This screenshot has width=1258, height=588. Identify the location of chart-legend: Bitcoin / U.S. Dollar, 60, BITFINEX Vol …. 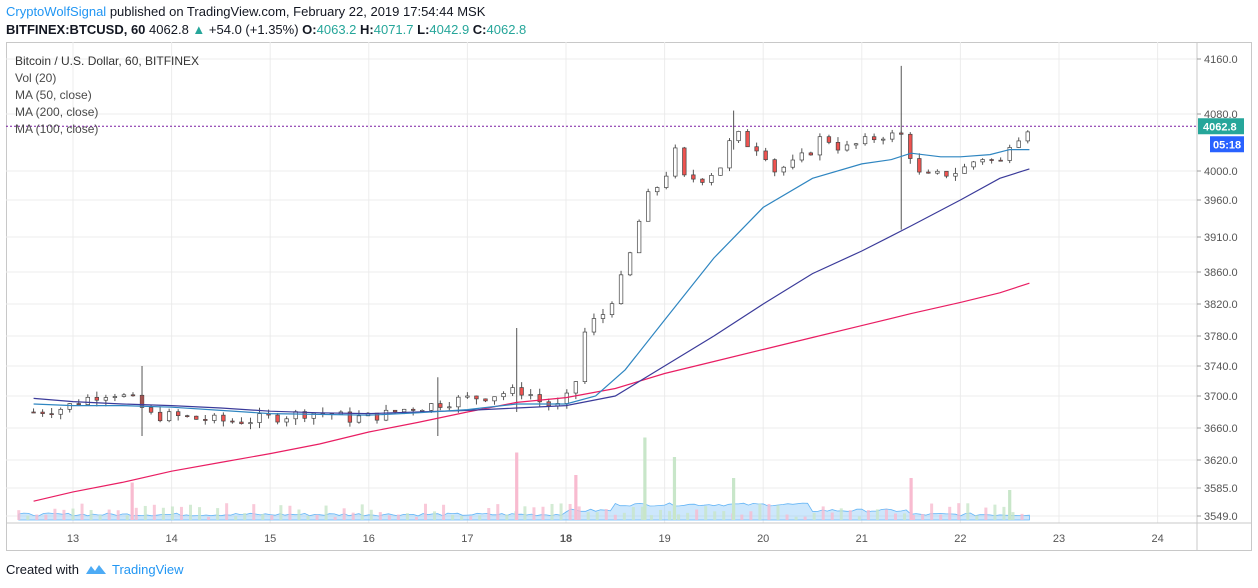
(107, 95).